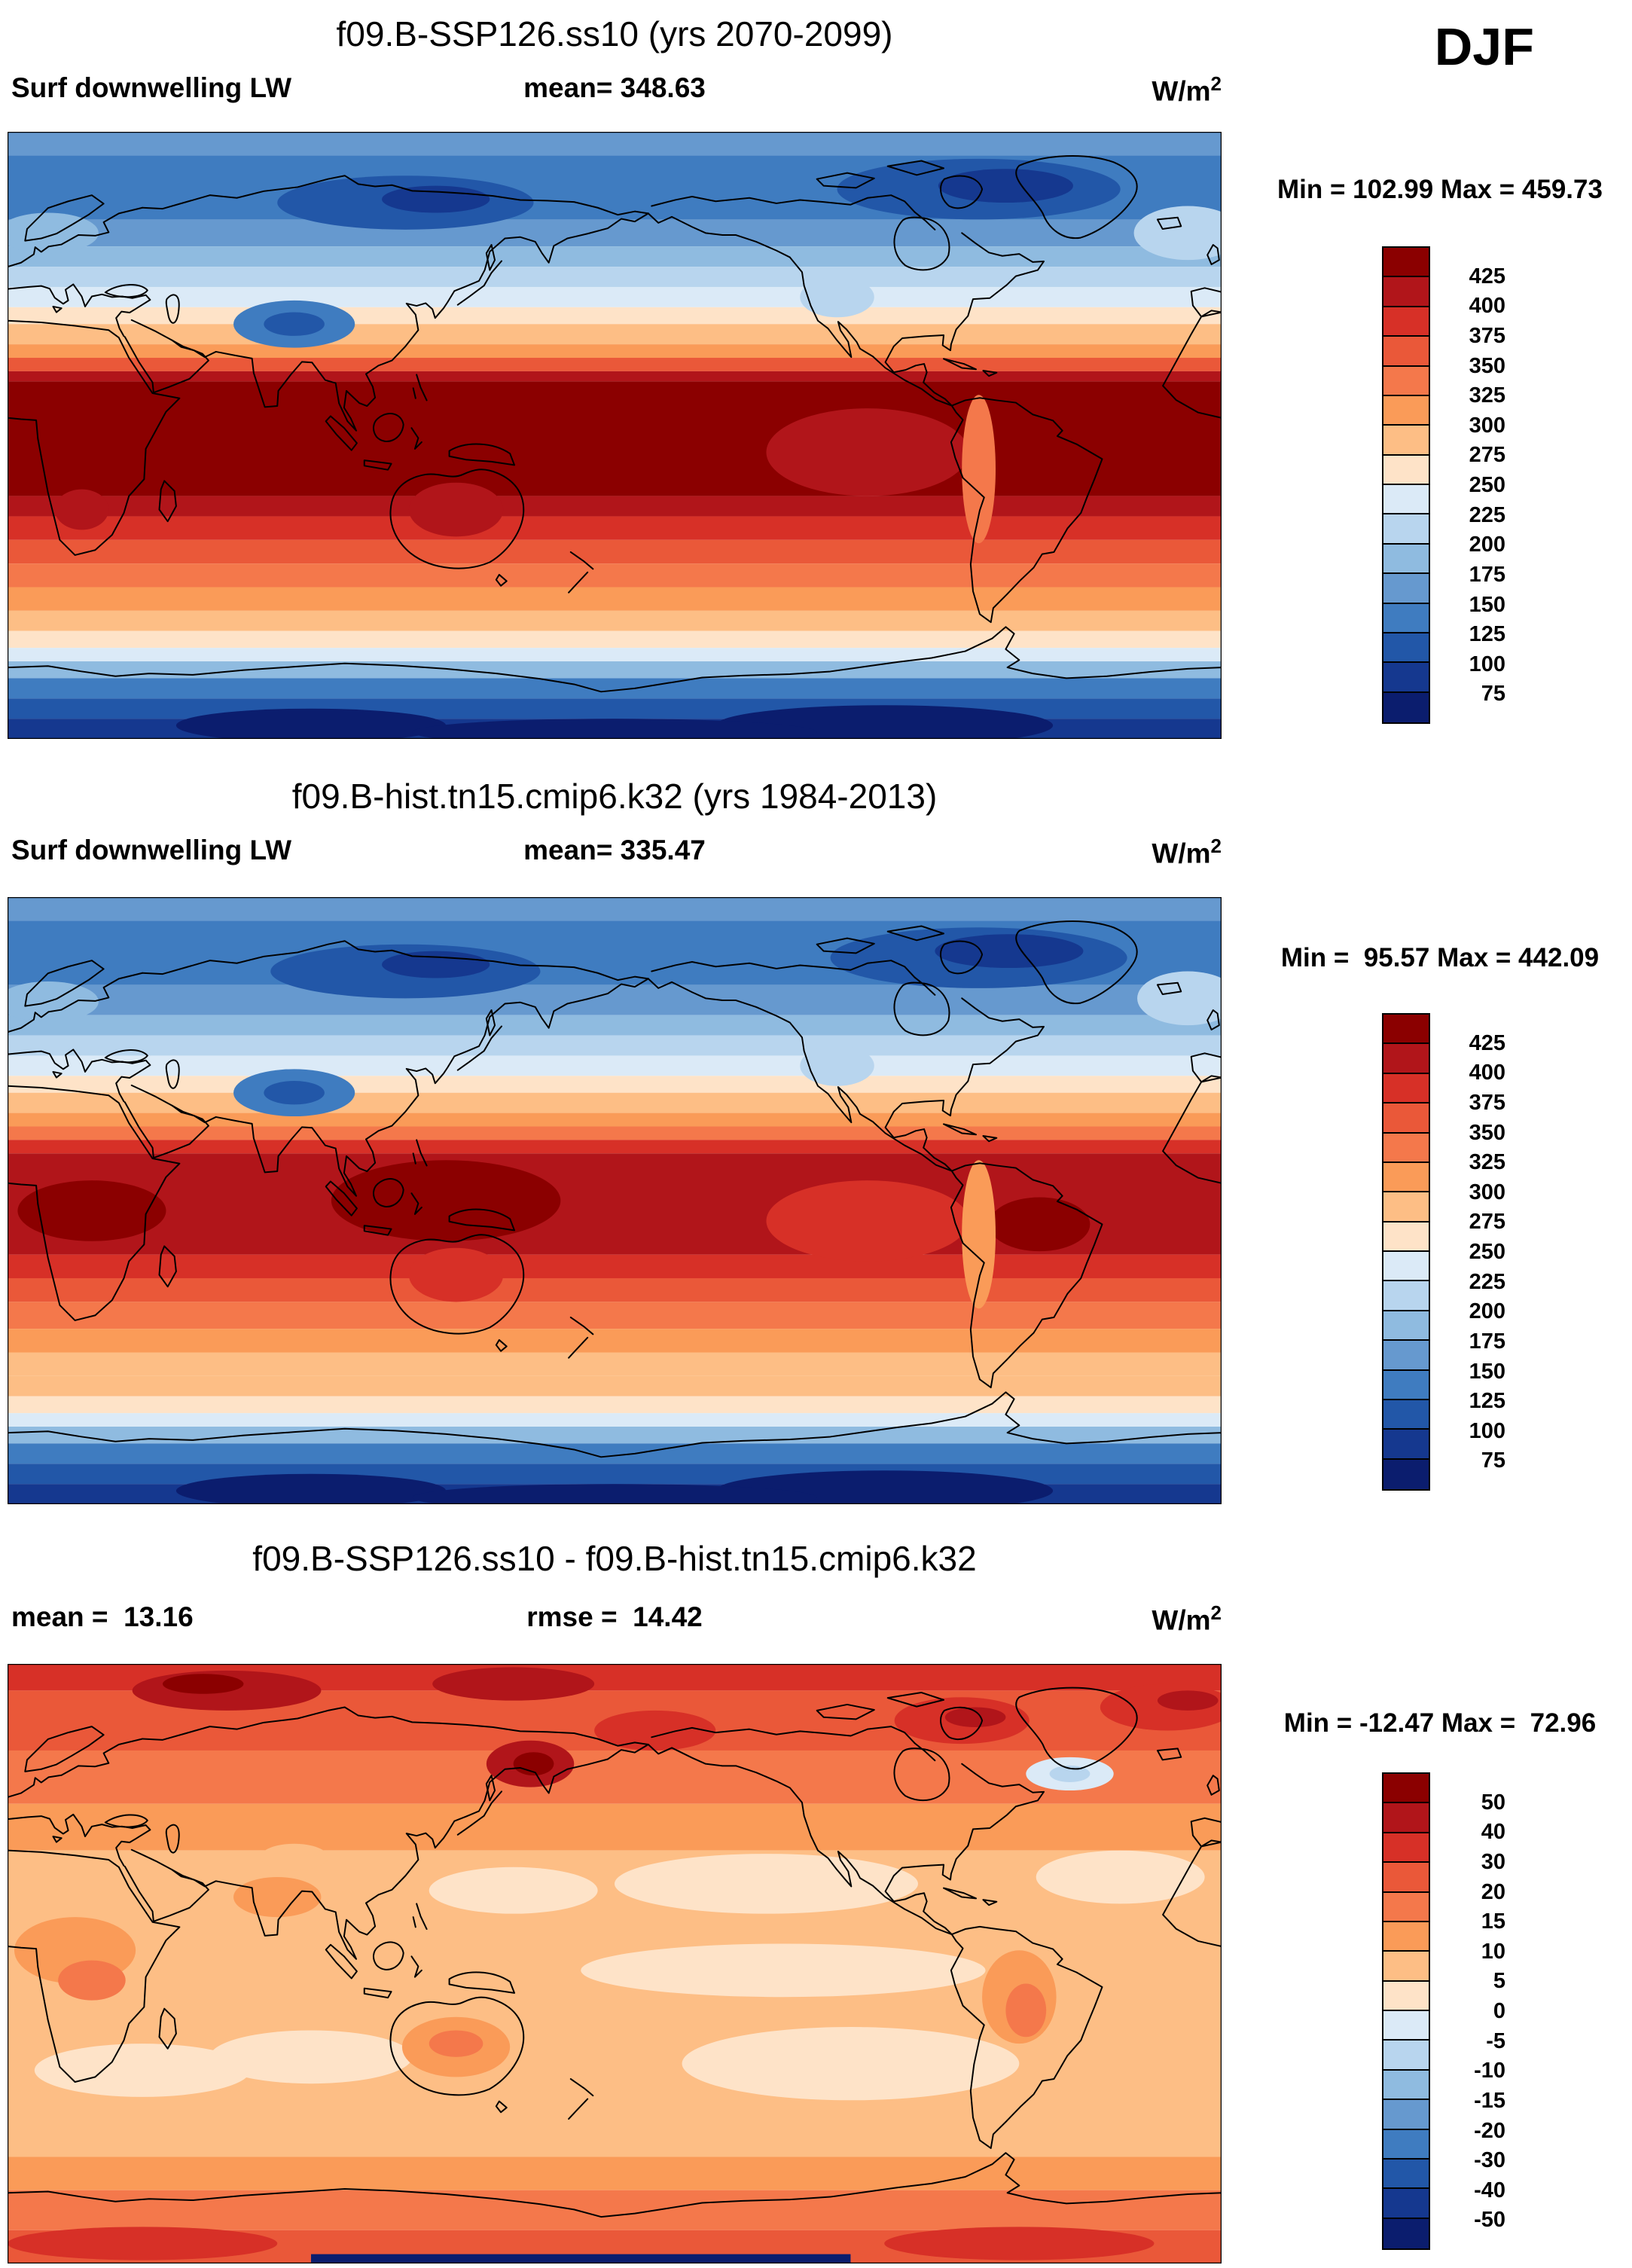 The image size is (1632, 2268). What do you see at coordinates (1493, 1862) in the screenshot?
I see `colorbar-tick-label: 30` at bounding box center [1493, 1862].